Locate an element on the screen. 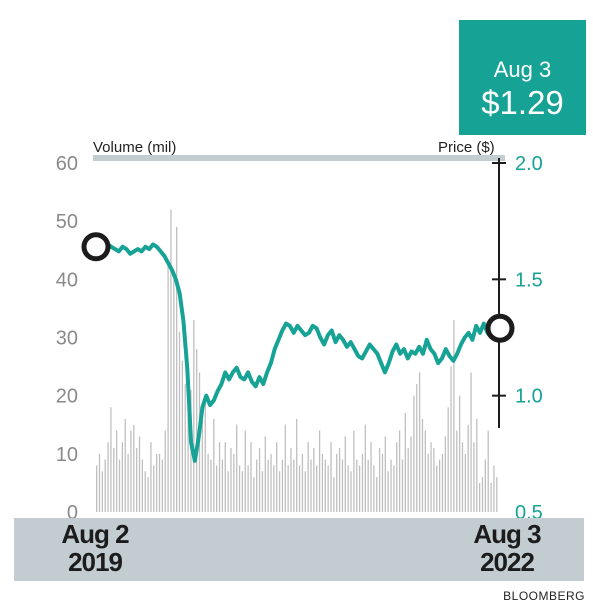 The height and width of the screenshot is (610, 593). left-tick-label: 60 is located at coordinates (67, 164).